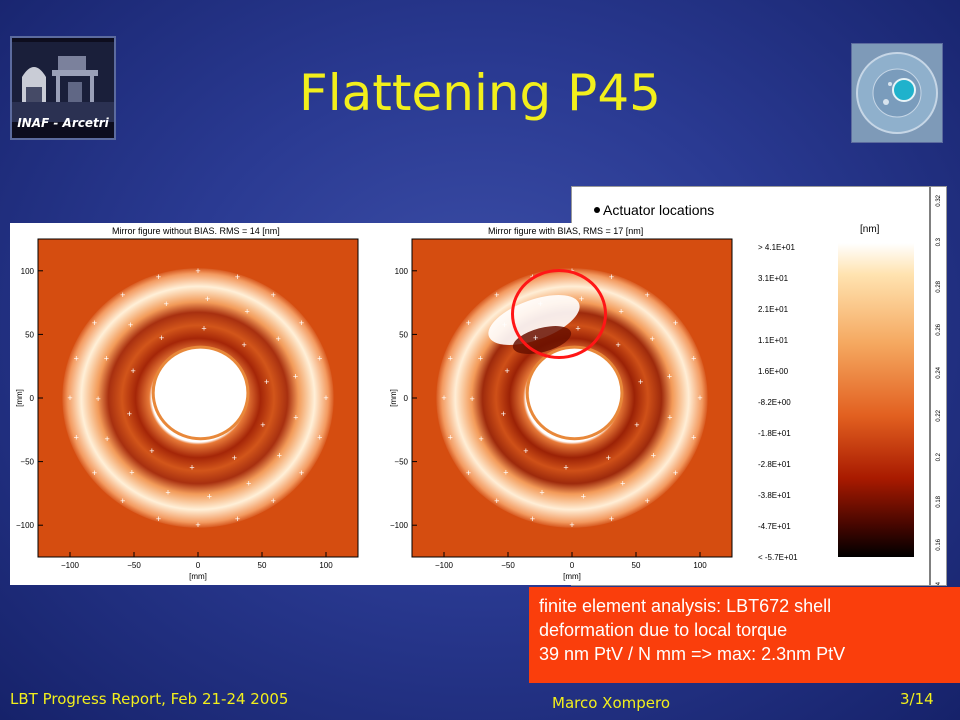 This screenshot has height=720, width=960. I want to click on x-tick-label: 100, so click(326, 565).